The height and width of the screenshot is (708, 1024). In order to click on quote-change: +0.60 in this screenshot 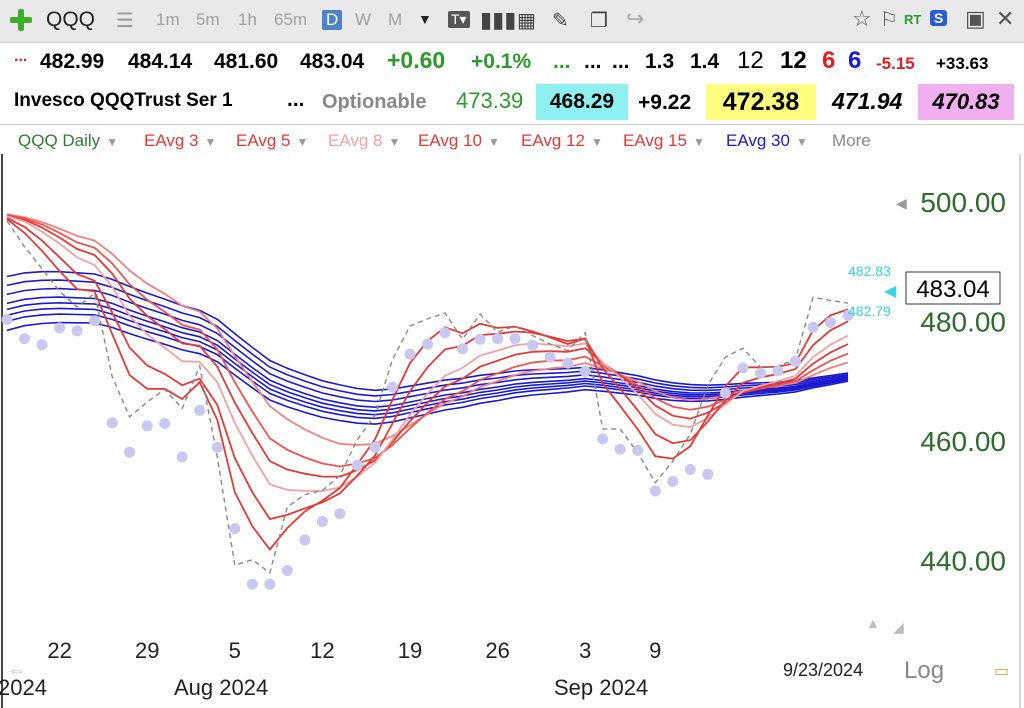, I will do `click(416, 60)`.